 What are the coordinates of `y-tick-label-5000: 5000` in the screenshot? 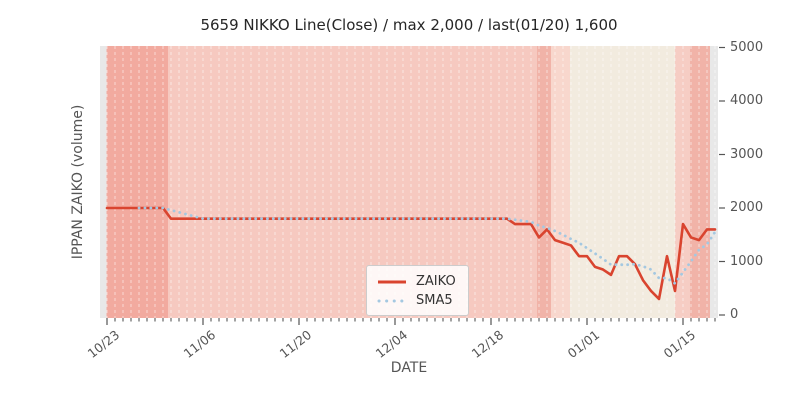 It's located at (747, 47).